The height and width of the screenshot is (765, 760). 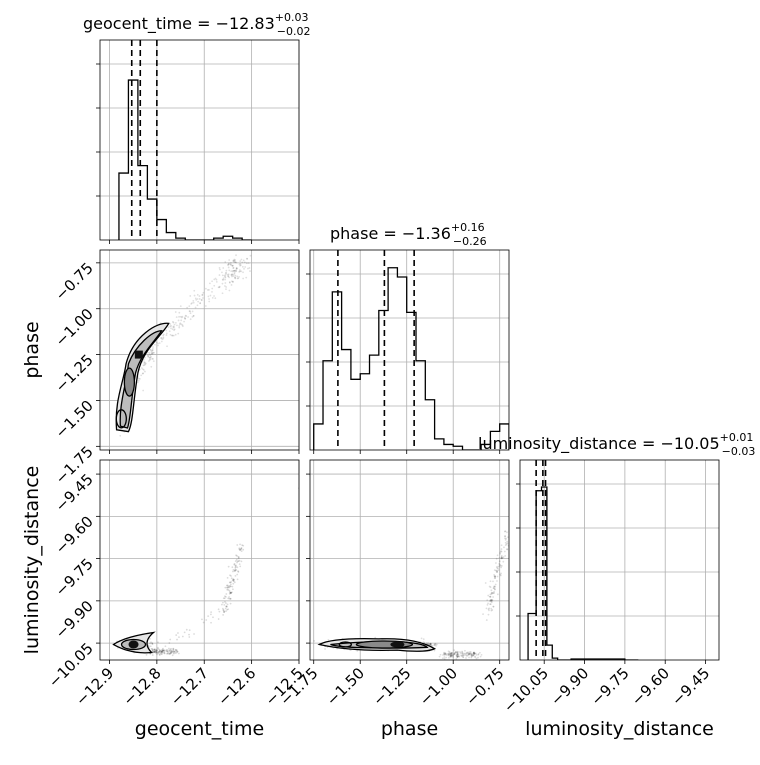 I want to click on x-tick-label-luminosity_distance: −10.05, so click(x=526, y=690).